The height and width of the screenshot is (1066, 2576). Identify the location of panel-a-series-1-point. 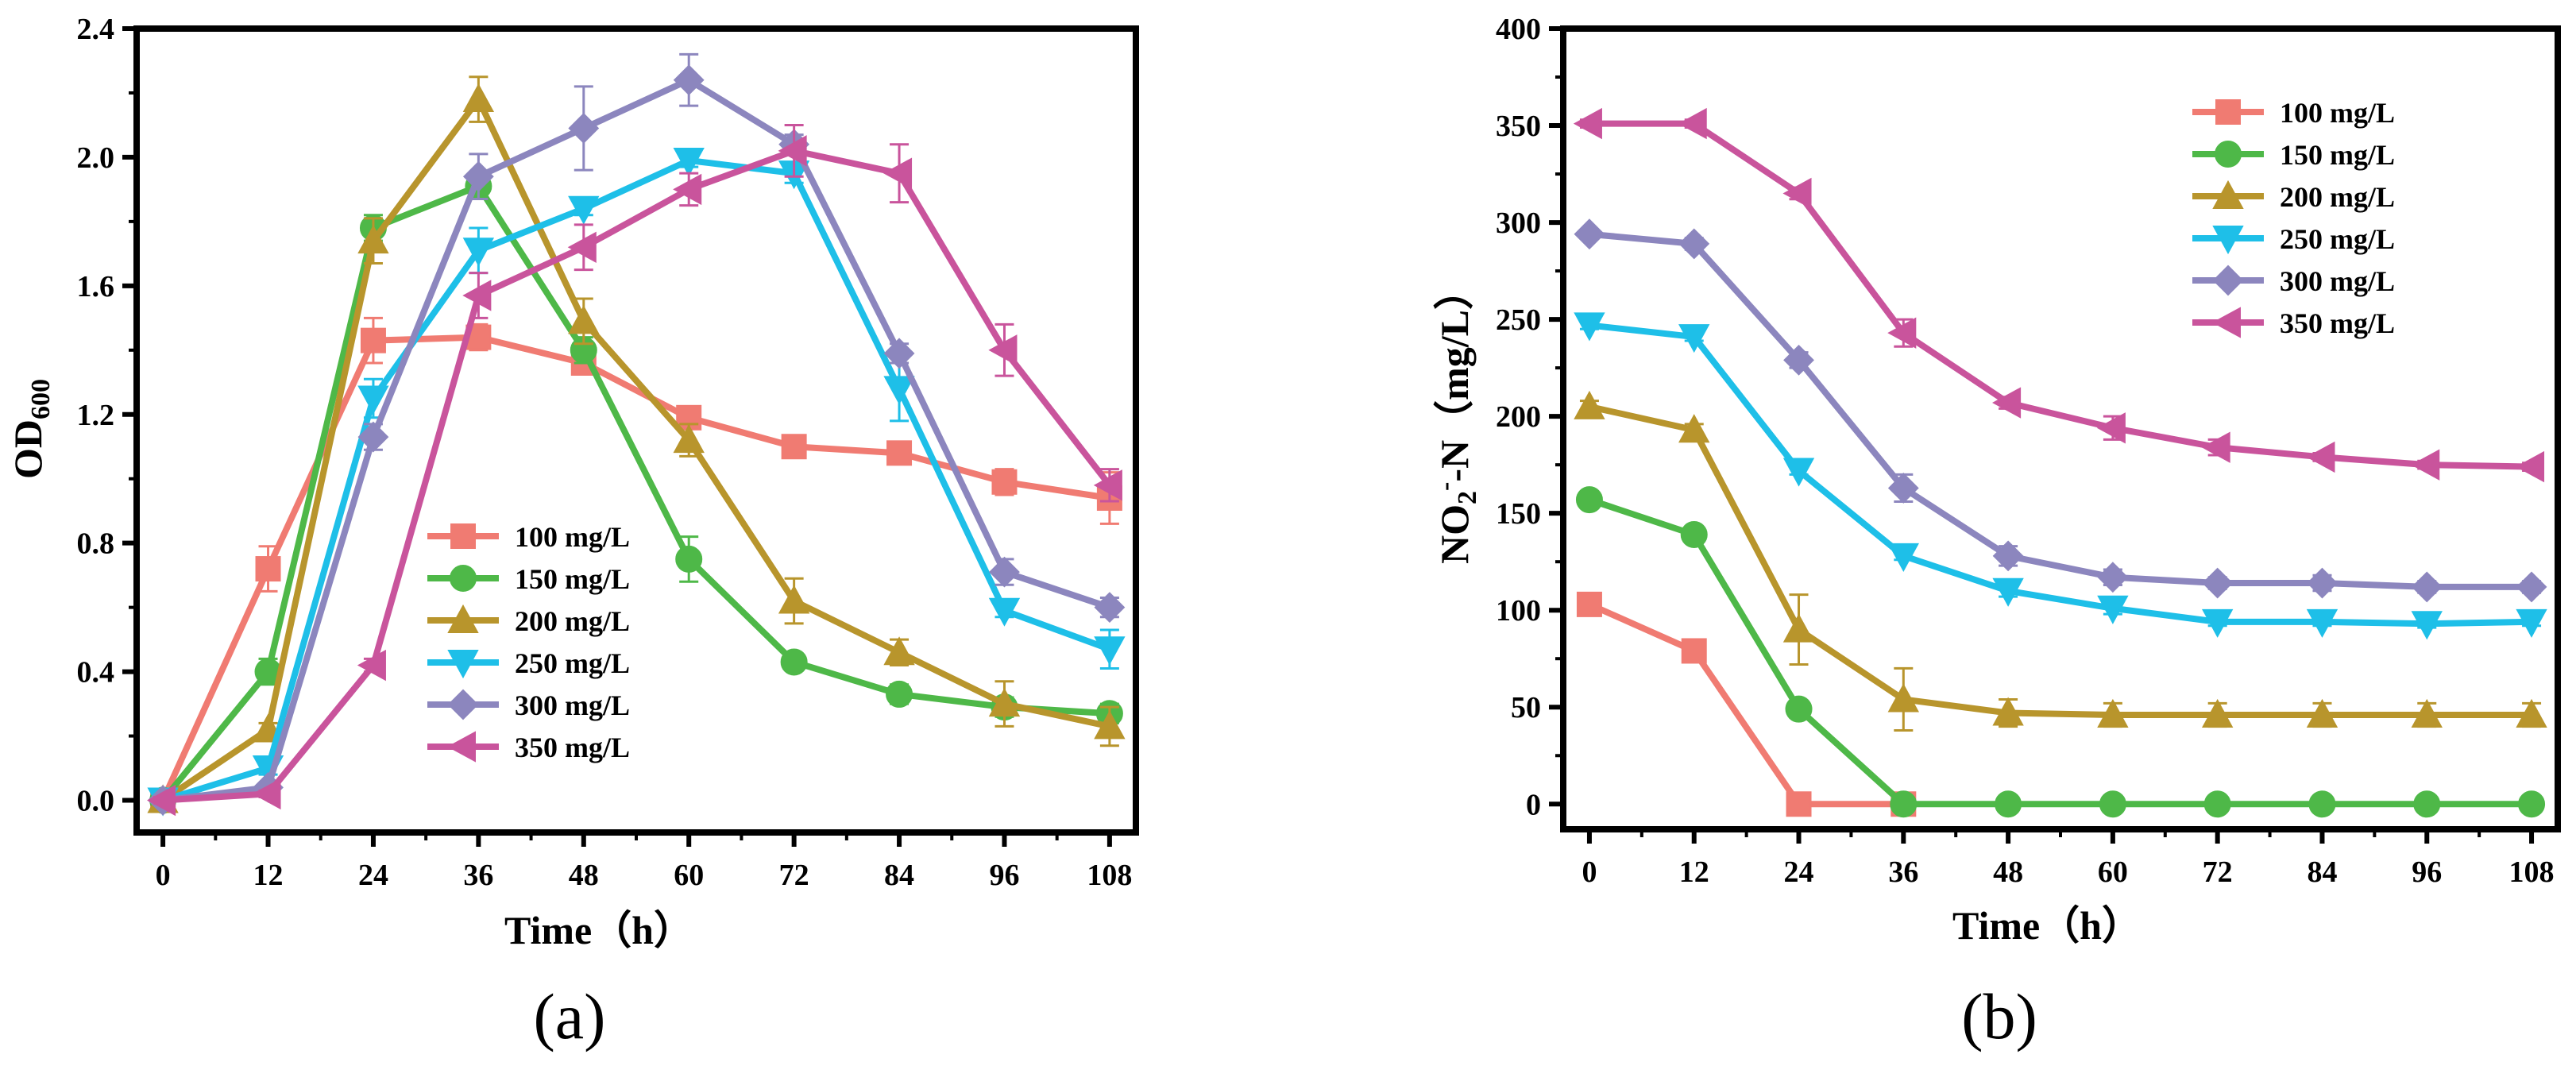
(899, 694).